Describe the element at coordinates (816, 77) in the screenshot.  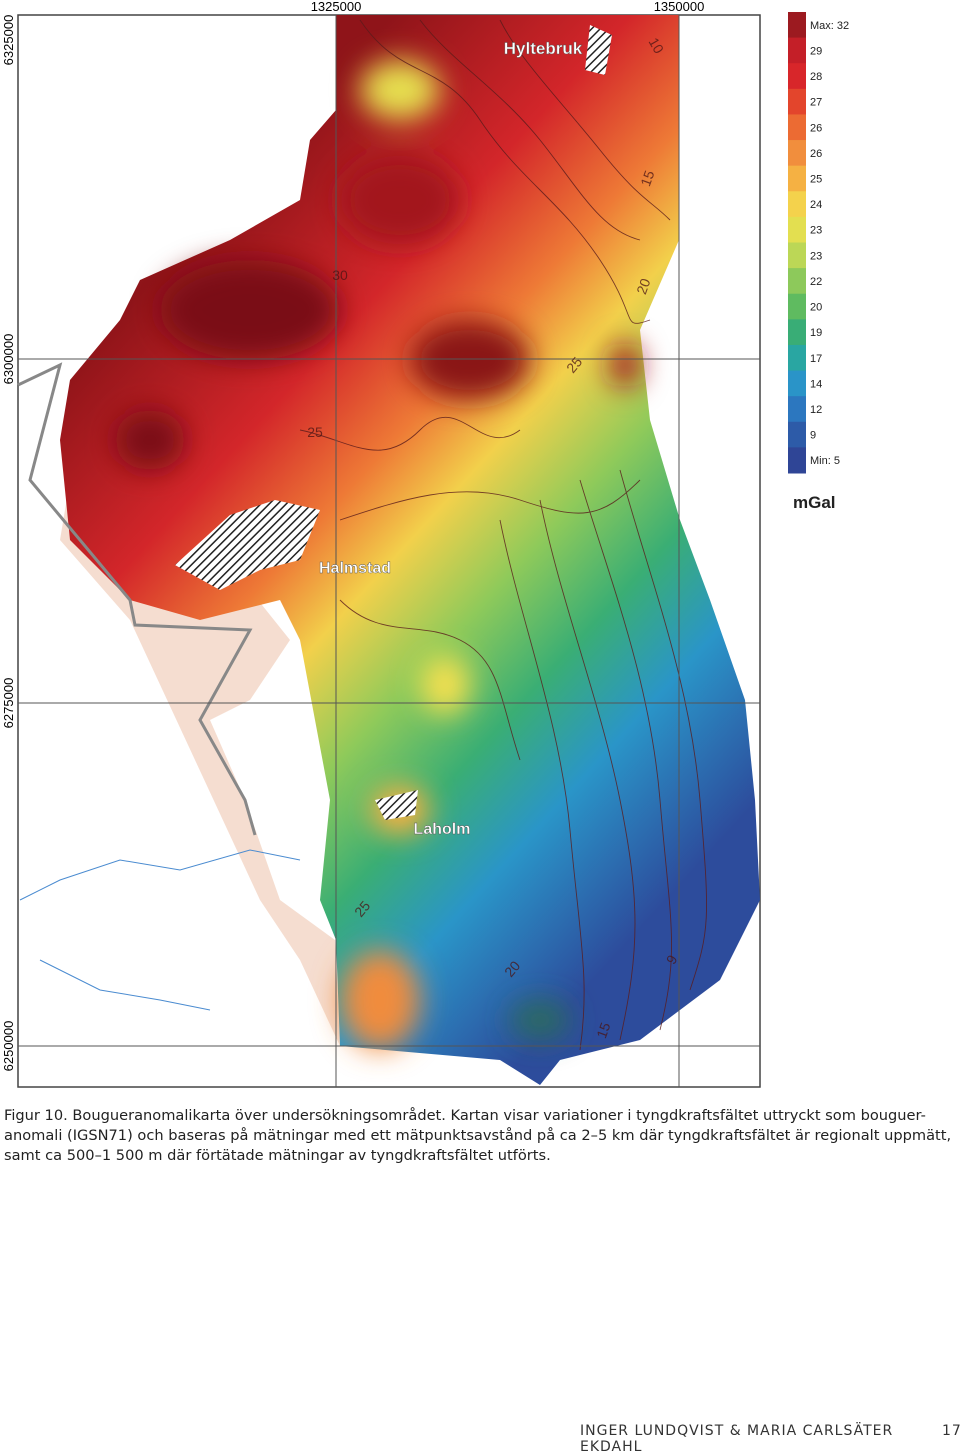
I see `legend-label: 28` at that location.